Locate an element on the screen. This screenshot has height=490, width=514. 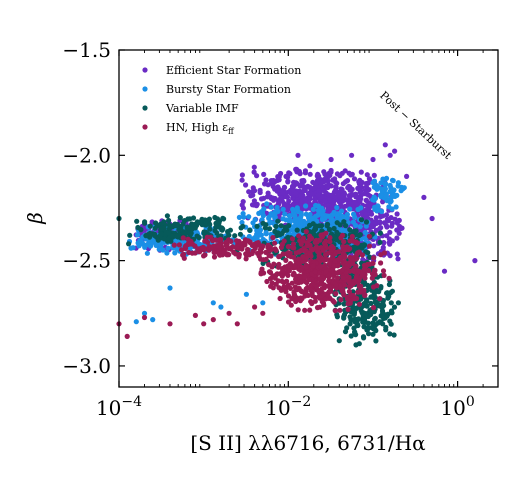
y-tick-label: −1.5 is located at coordinates (86, 50).